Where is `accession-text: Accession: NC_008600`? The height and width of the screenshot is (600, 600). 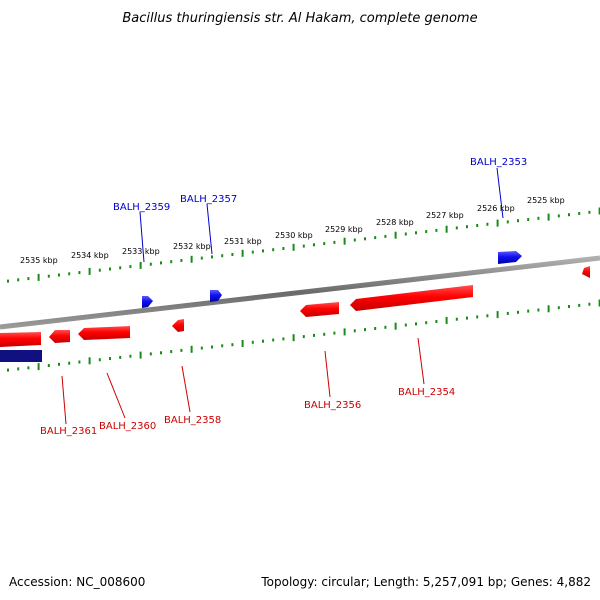 accession-text: Accession: NC_008600 is located at coordinates (77, 582).